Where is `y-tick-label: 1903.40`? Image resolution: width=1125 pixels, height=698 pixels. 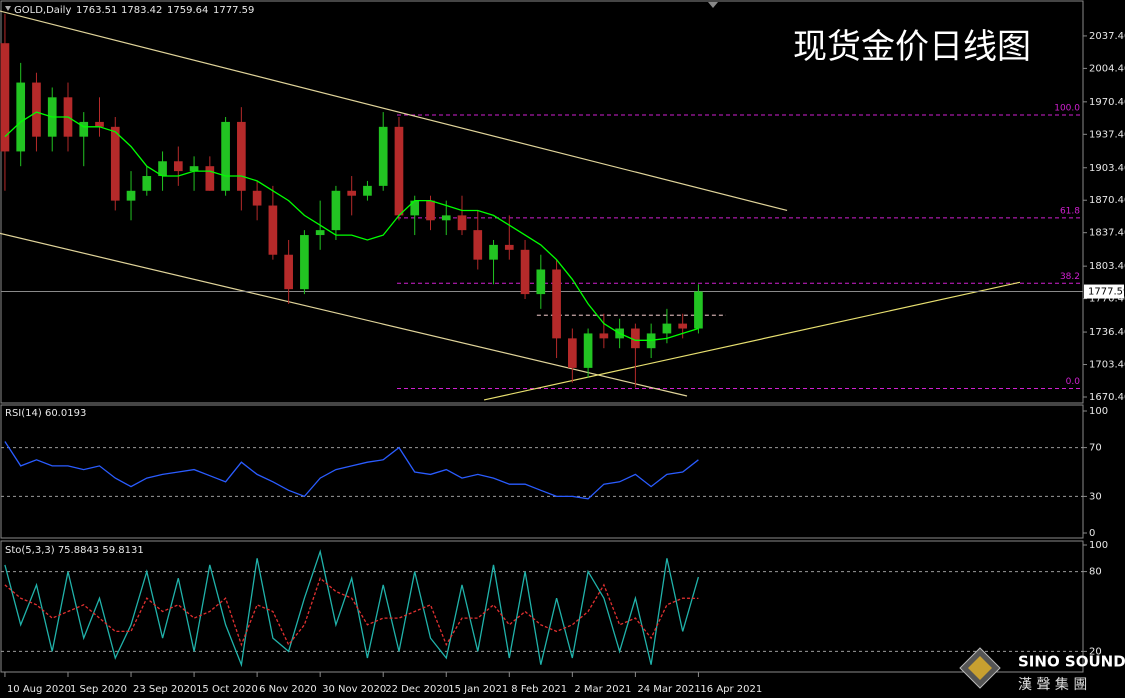 y-tick-label: 1903.40 is located at coordinates (1107, 168).